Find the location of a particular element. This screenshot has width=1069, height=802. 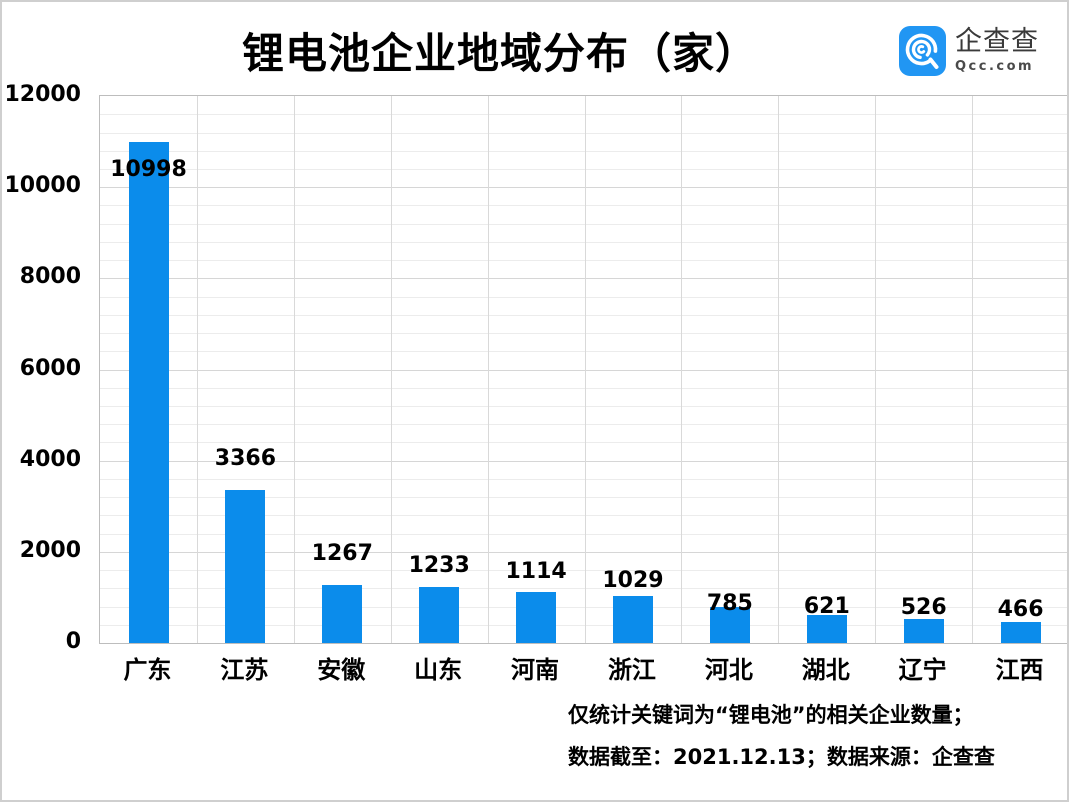

x-axis-label: 江苏 is located at coordinates (244, 670).